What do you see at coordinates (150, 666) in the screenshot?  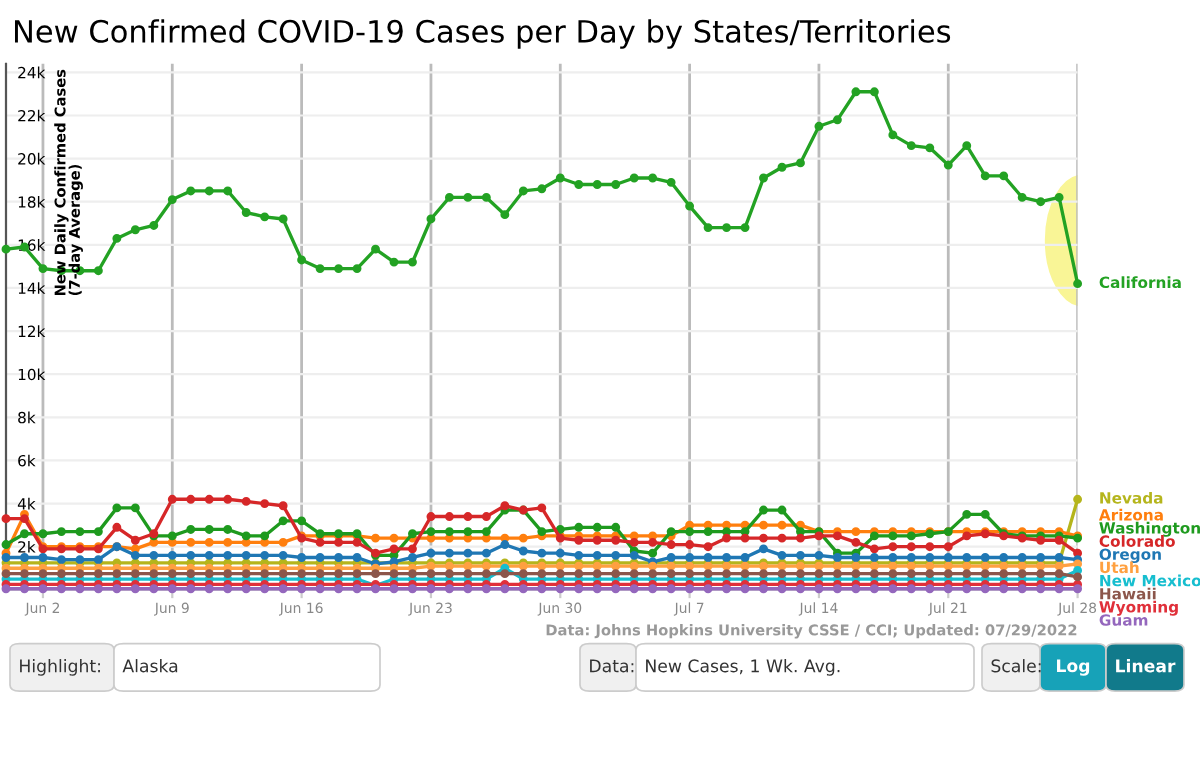 I see `text: Alaska` at bounding box center [150, 666].